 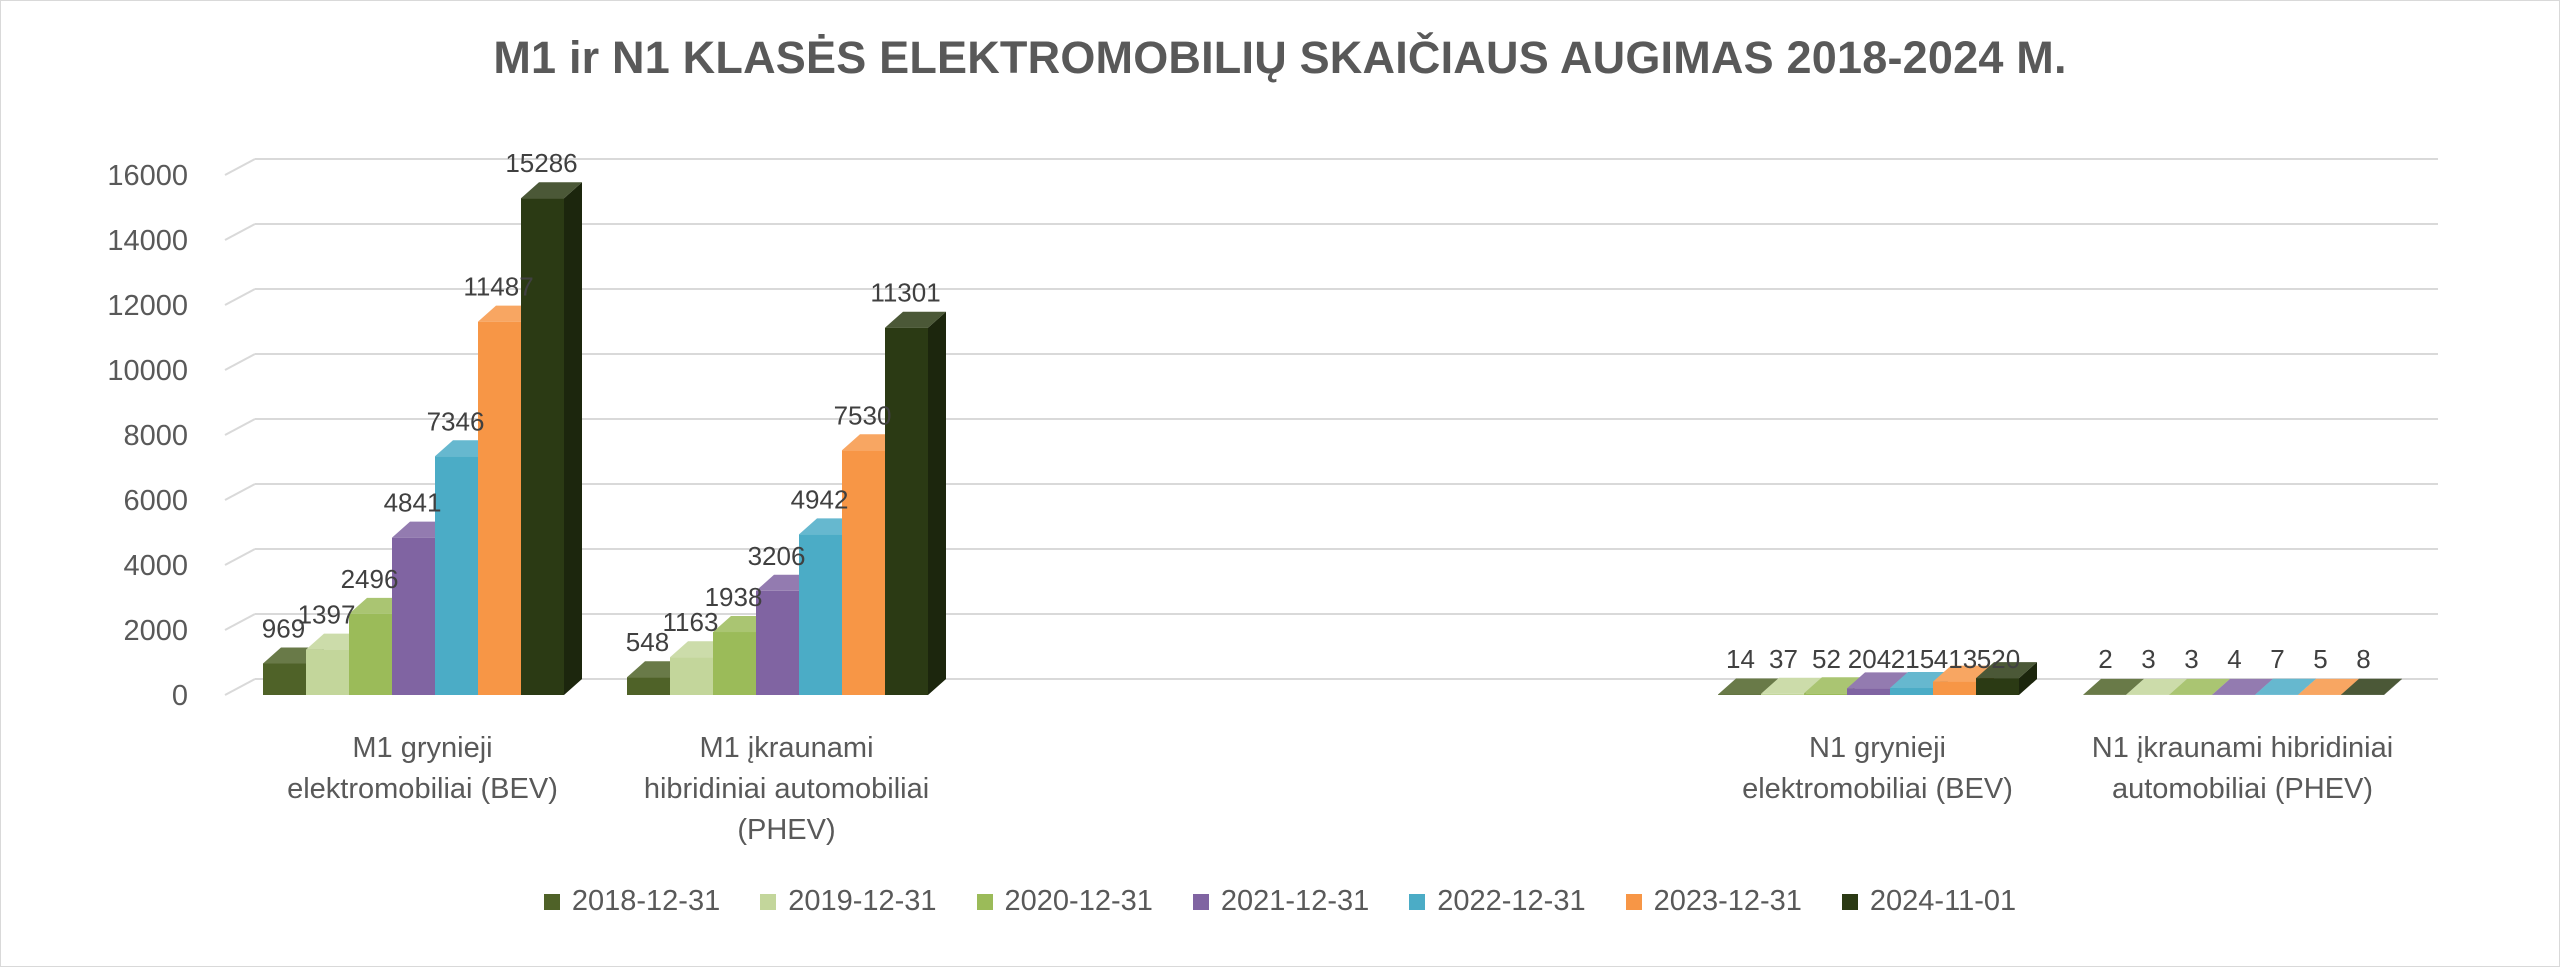 I want to click on x-category-label: N1 įkraunami hibridiniai, so click(x=2242, y=748).